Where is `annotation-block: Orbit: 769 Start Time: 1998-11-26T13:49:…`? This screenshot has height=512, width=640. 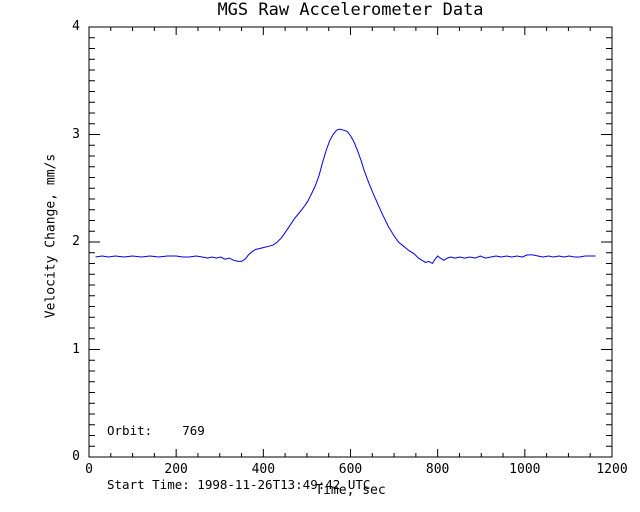 annotation-block: Orbit: 769 Start Time: 1998-11-26T13:49:… is located at coordinates (238, 449).